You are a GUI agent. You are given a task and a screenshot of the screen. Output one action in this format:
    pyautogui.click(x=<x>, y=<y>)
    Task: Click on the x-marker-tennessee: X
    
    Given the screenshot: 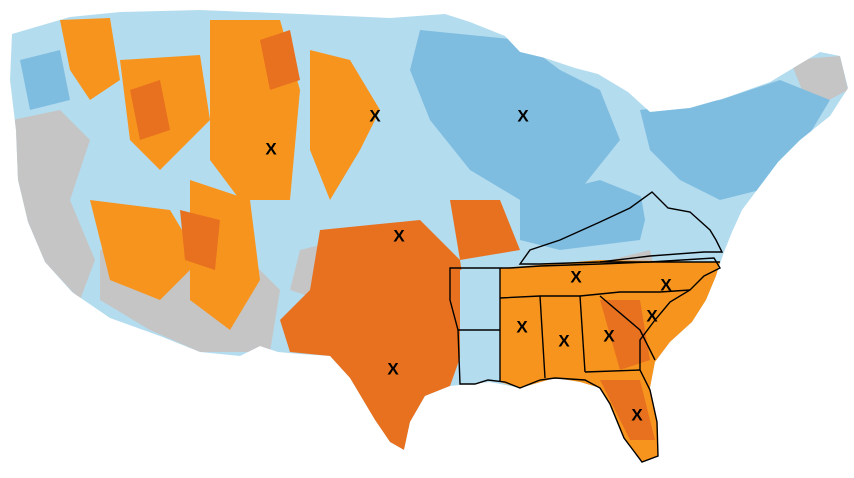 What is the action you would take?
    pyautogui.click(x=576, y=276)
    